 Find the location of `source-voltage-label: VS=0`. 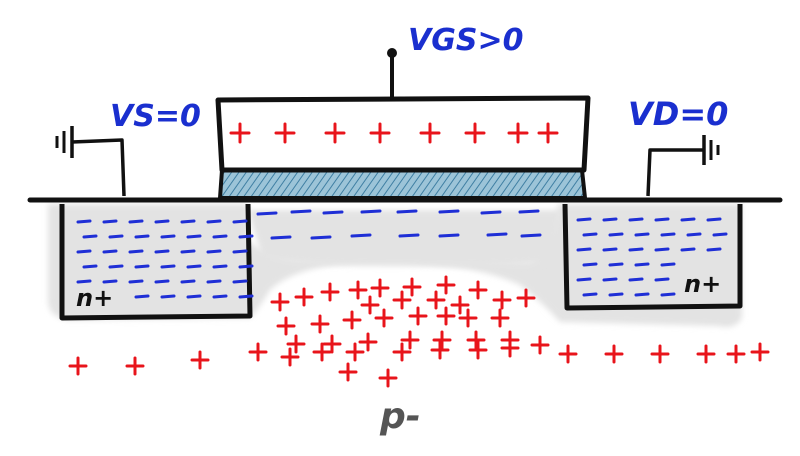

source-voltage-label: VS=0 is located at coordinates (155, 116).